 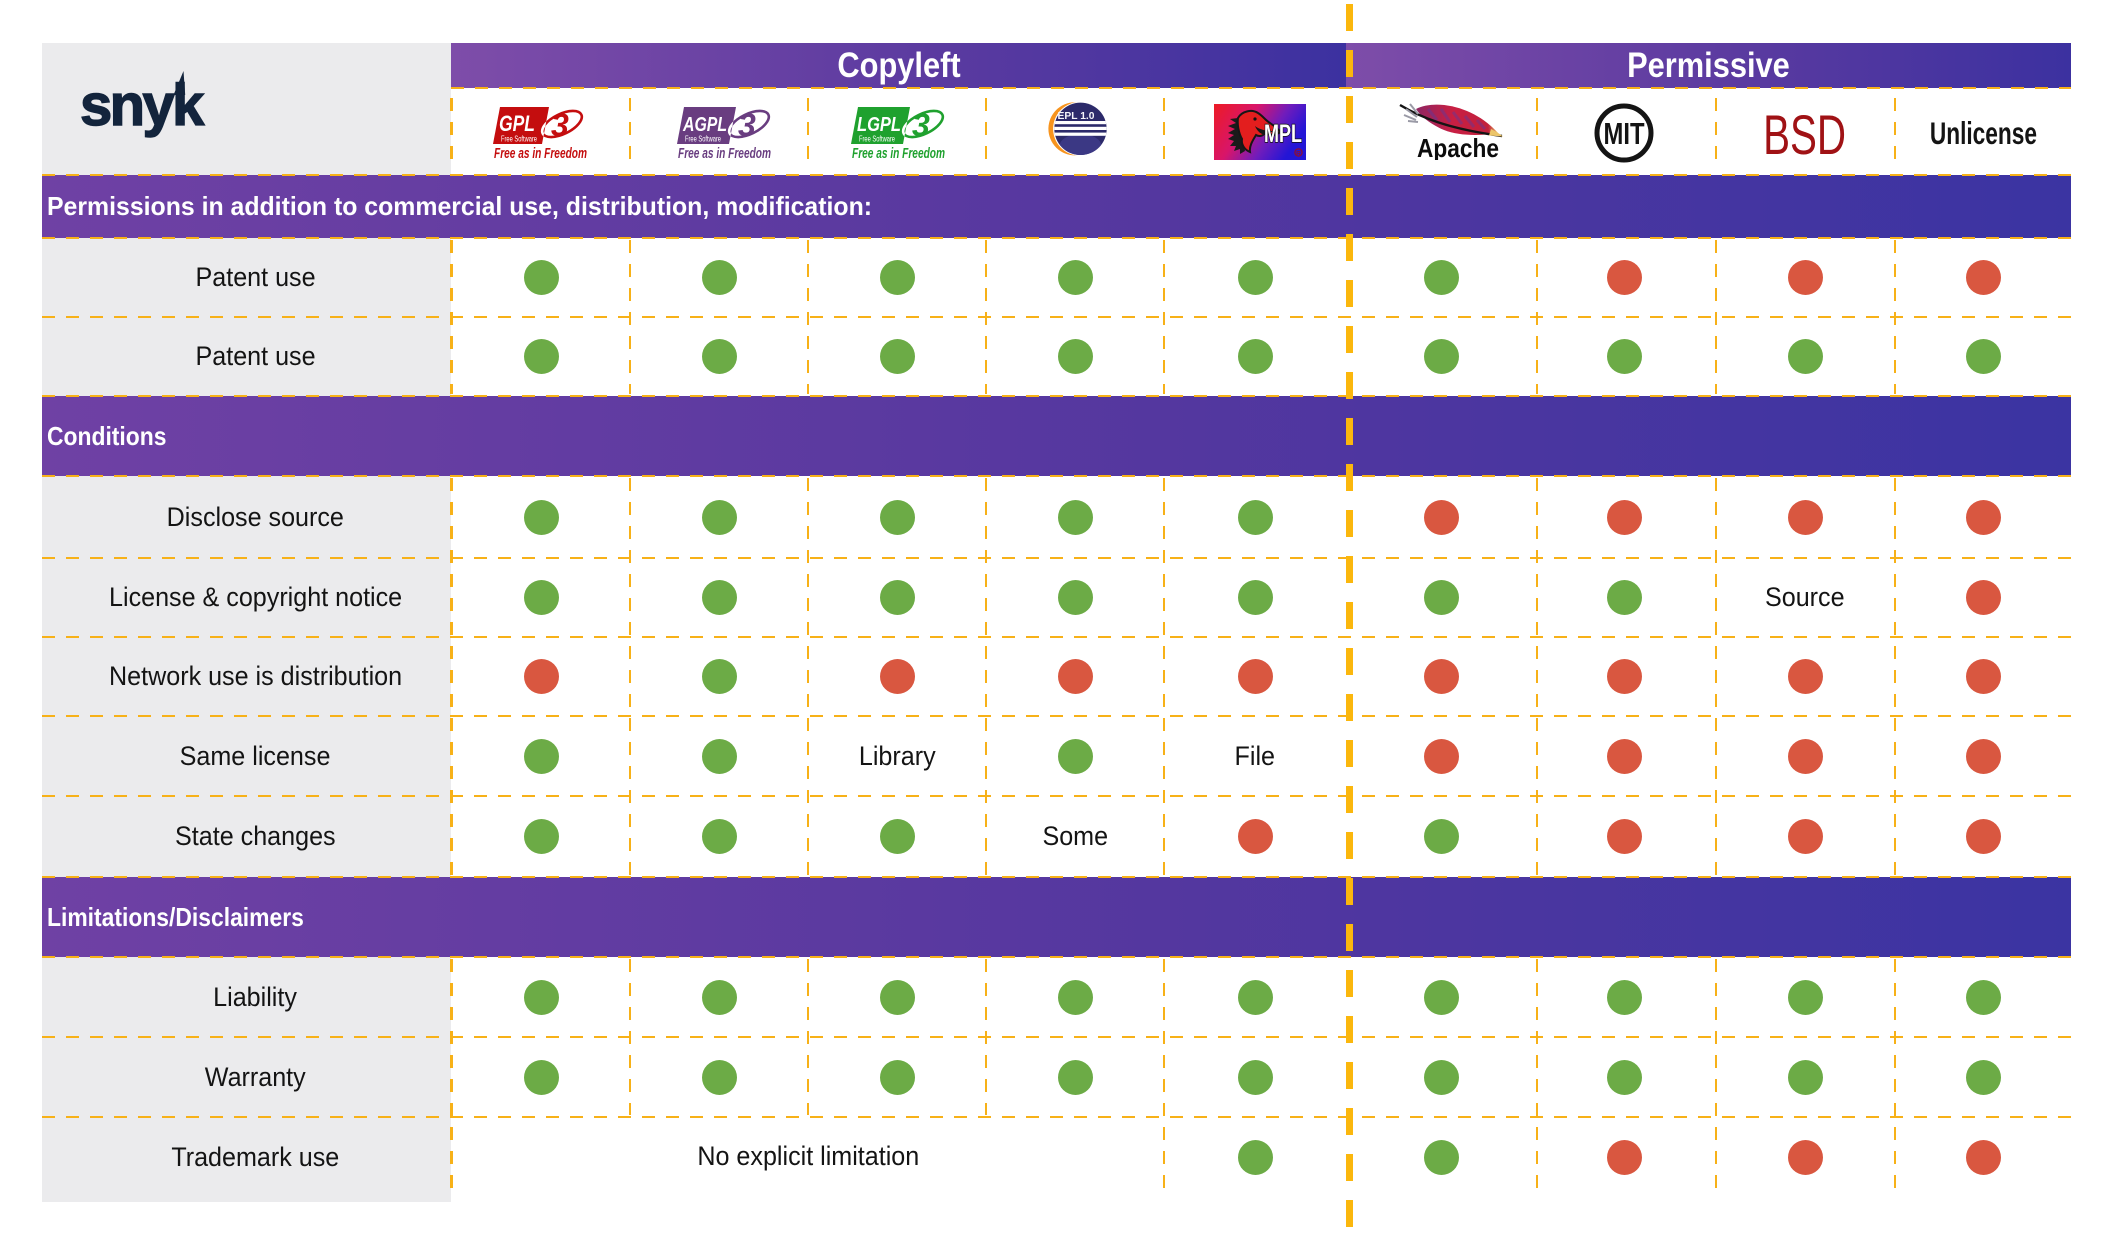 I want to click on svg-text: MIT, so click(x=1624, y=133).